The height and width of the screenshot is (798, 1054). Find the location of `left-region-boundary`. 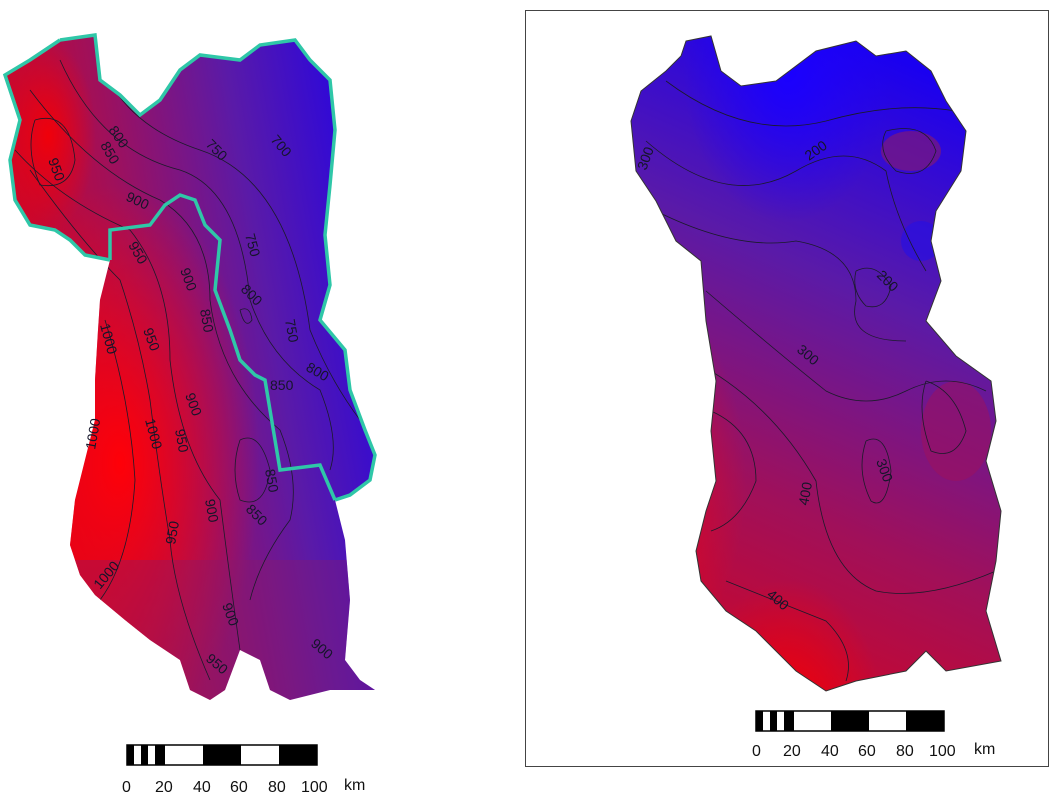

left-region-boundary is located at coordinates (222, 347).